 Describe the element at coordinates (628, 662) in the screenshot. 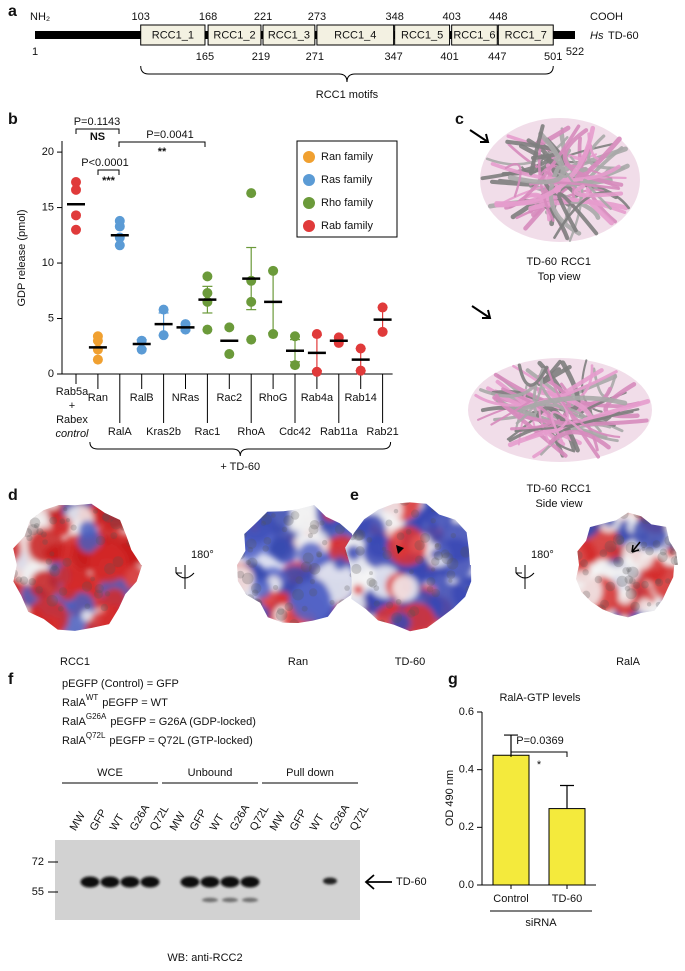

I see `surface-label: RalA` at that location.